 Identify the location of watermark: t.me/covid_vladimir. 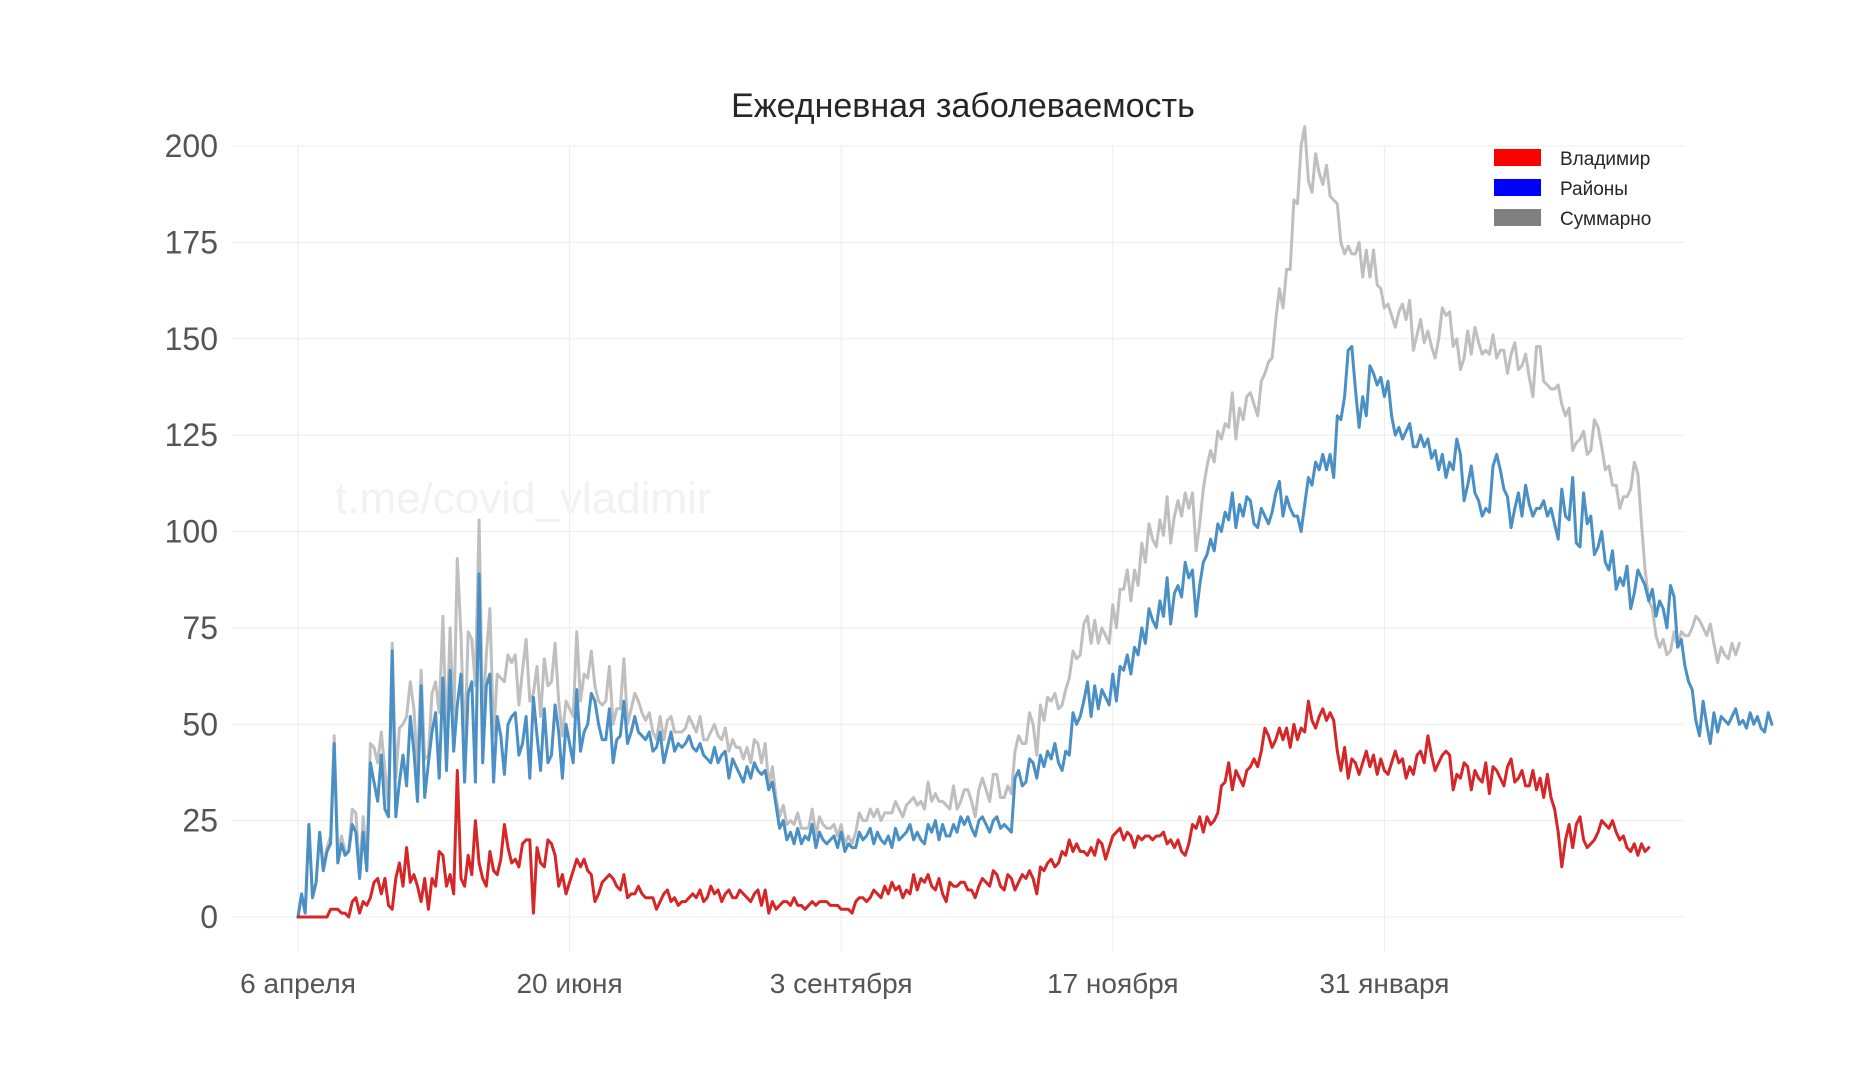
(523, 498).